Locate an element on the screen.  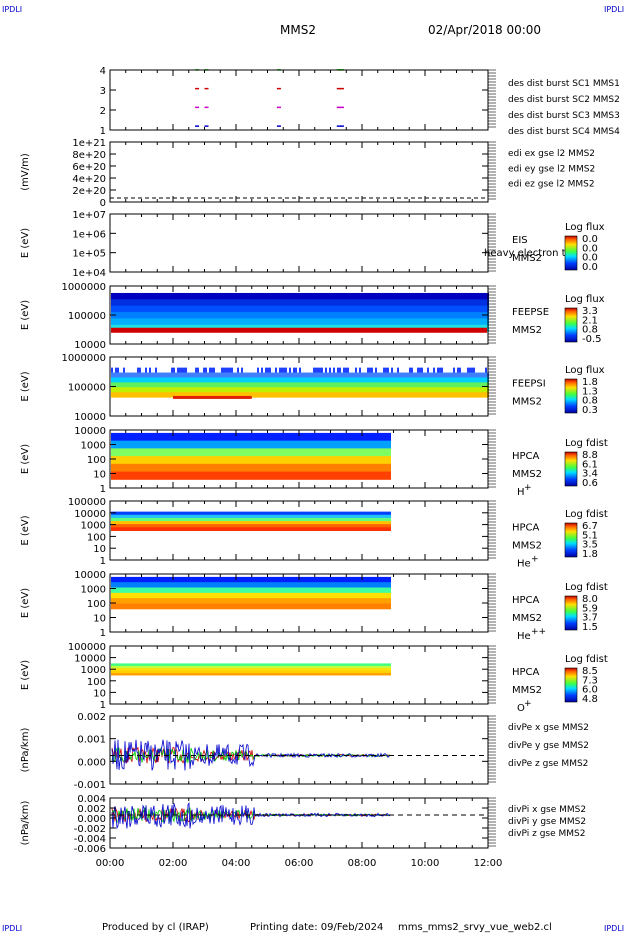
panel-eis-ytick-label: 1e+06 is located at coordinates (89, 234).